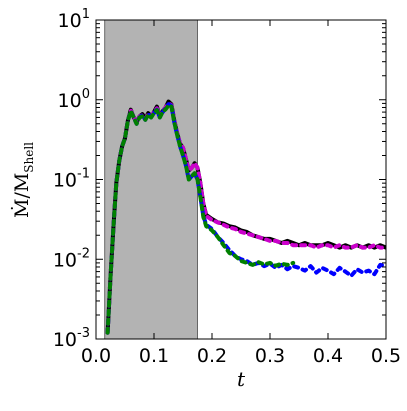 The image size is (407, 411). What do you see at coordinates (96, 356) in the screenshot?
I see `x-tick-label: 0.0` at bounding box center [96, 356].